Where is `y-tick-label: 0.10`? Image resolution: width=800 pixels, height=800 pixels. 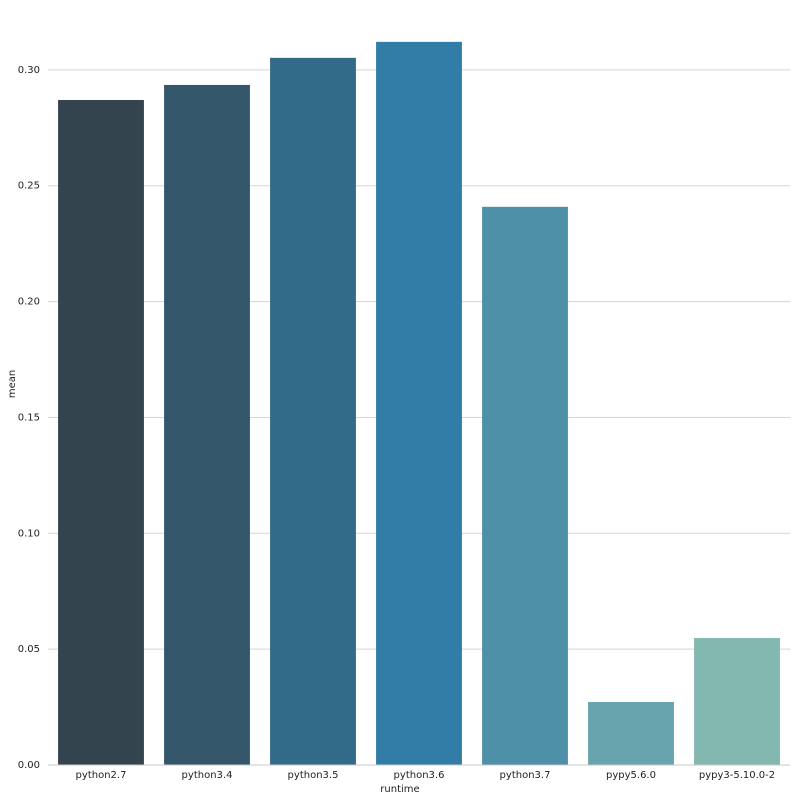 y-tick-label: 0.10 is located at coordinates (29, 533).